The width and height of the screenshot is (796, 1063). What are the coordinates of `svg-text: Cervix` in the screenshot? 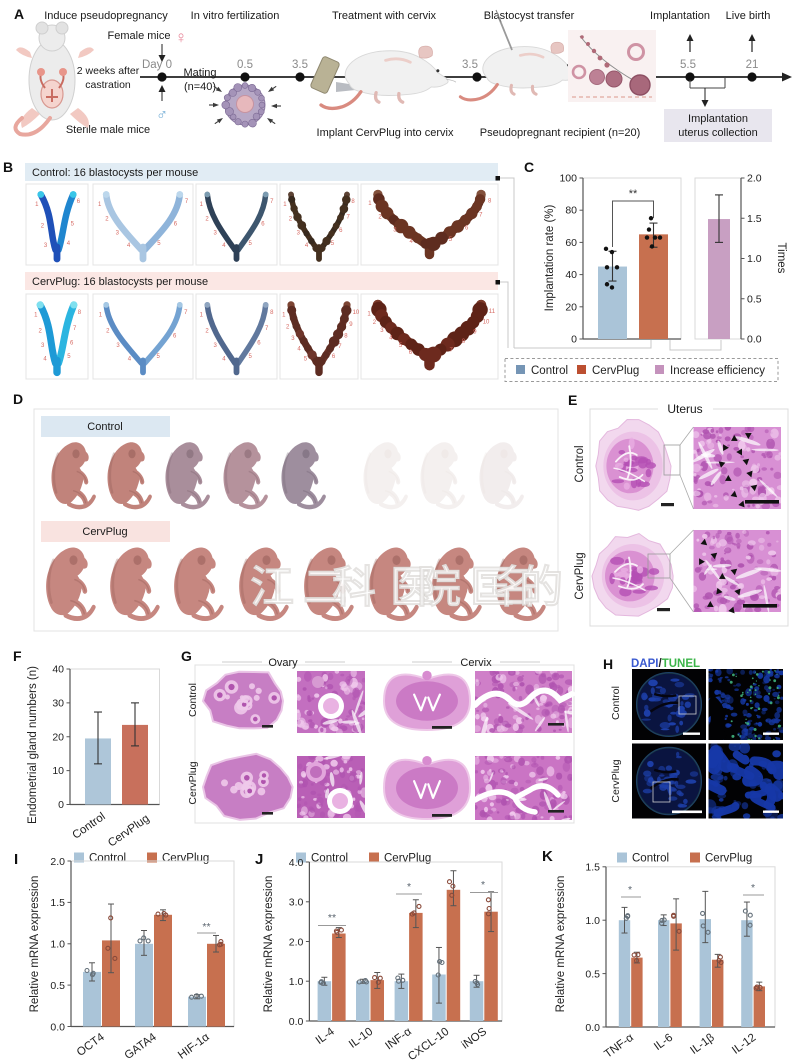 It's located at (476, 663).